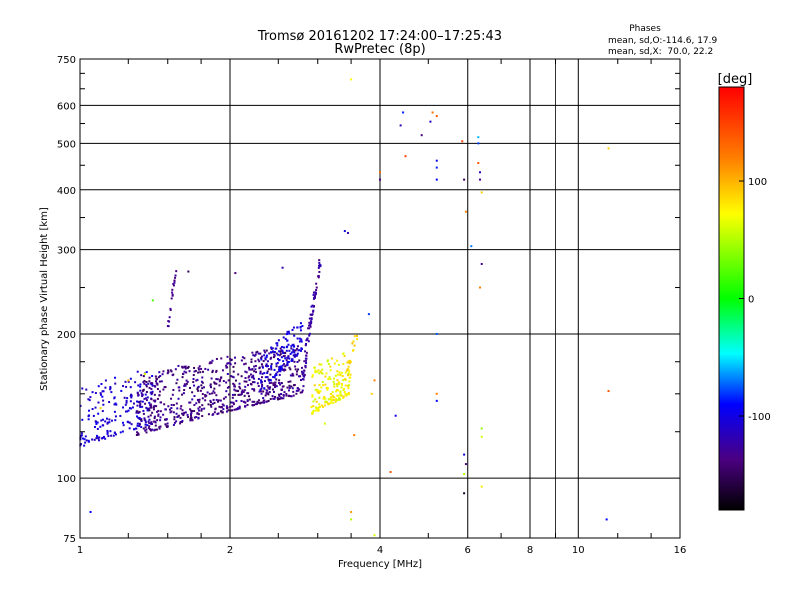  What do you see at coordinates (757, 182) in the screenshot?
I see `colorbar-tick-label: 100` at bounding box center [757, 182].